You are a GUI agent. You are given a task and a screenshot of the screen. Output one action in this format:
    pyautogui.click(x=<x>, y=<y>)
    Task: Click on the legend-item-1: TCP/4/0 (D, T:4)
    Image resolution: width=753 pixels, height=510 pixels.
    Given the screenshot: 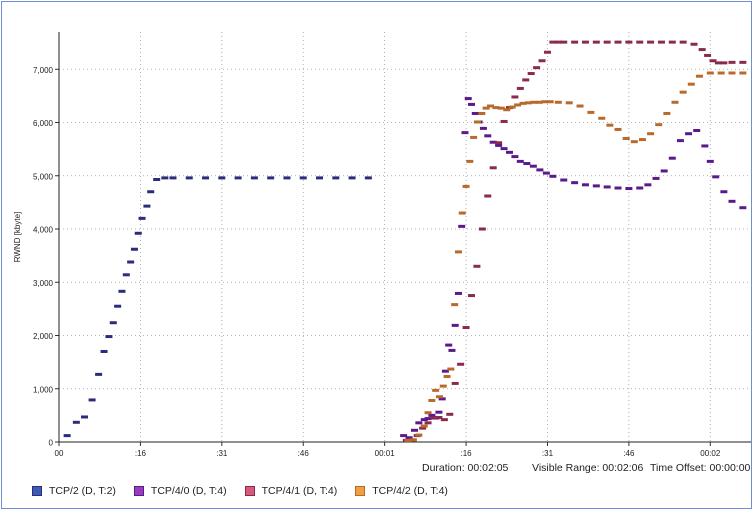 What is the action you would take?
    pyautogui.click(x=180, y=491)
    